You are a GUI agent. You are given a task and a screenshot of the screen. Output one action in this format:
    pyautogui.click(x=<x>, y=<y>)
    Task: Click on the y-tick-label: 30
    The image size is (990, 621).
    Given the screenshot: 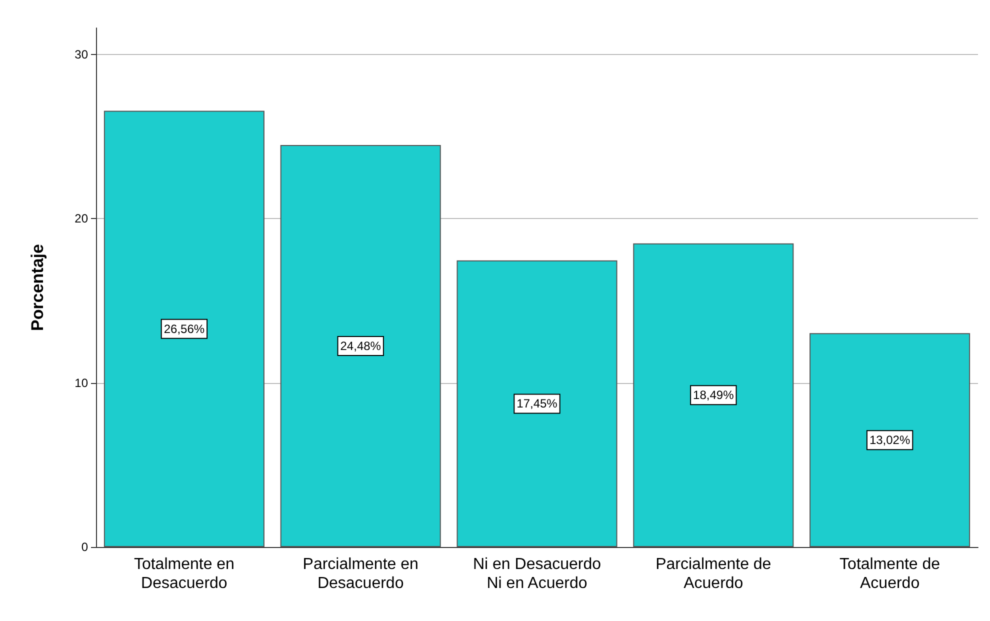 What is the action you would take?
    pyautogui.click(x=81, y=54)
    